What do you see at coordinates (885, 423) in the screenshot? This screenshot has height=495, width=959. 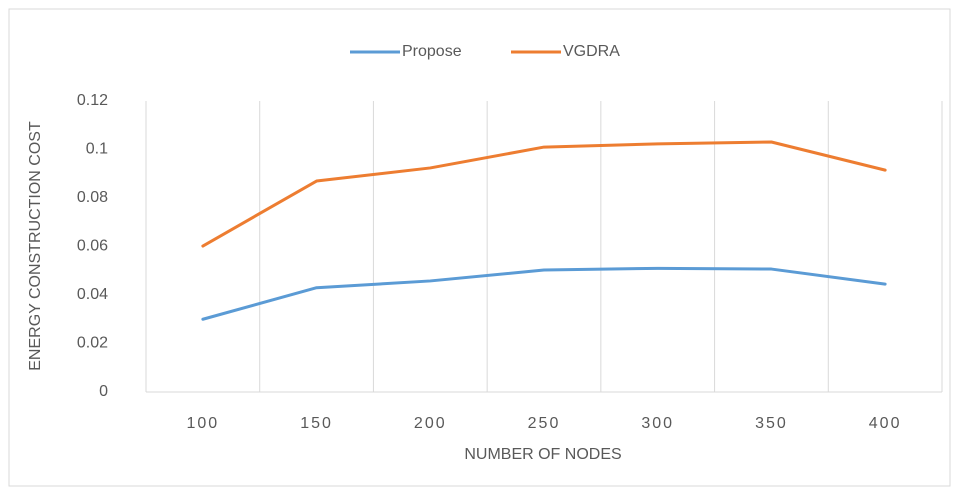 I see `x-tick-label: 400` at bounding box center [885, 423].